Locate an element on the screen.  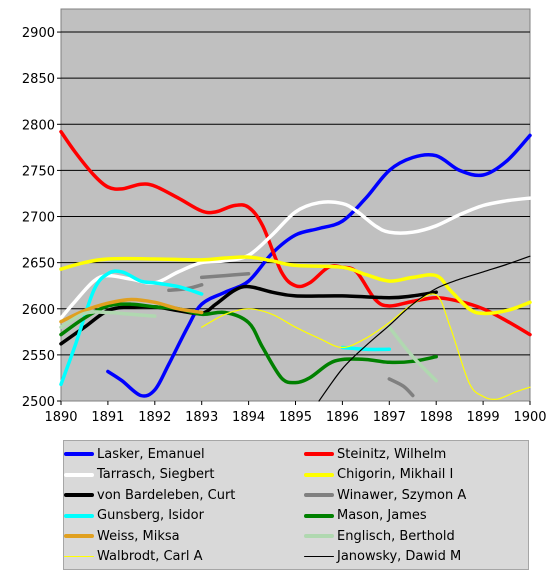
y-axis-tick-labels: 2500 2550 2600 2650 2700 2750 2800 2850 2900 is located at coordinates (41, 218).